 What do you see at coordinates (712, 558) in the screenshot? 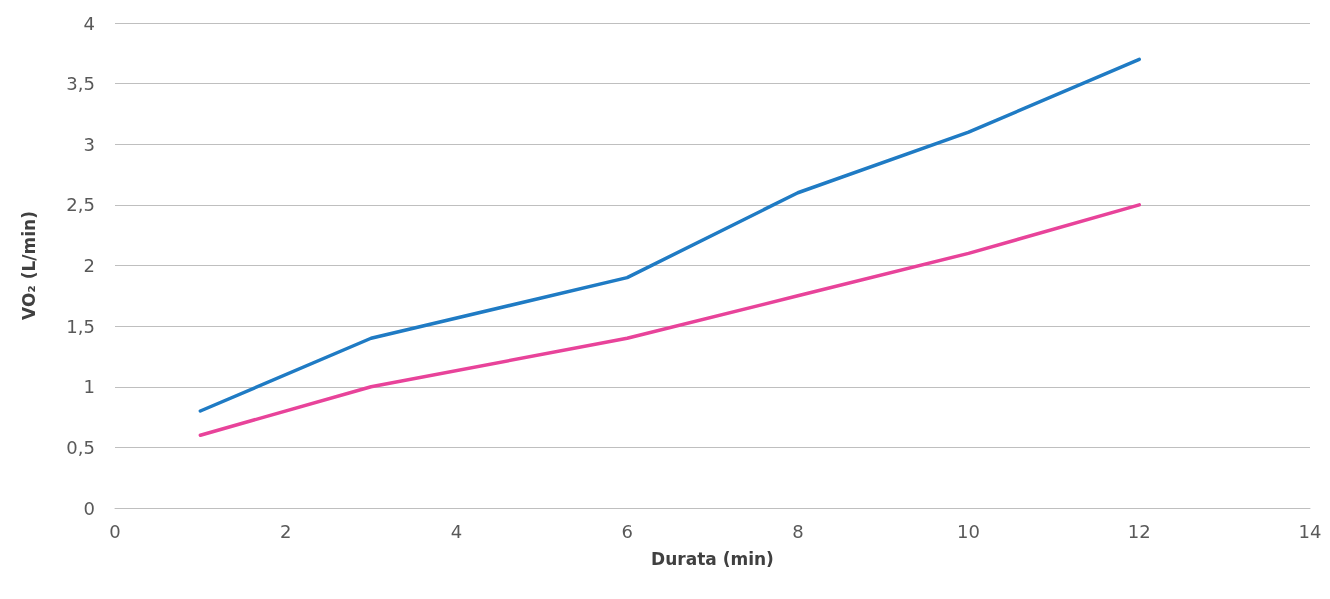
I see `x-axis-title: Durata (min)` at bounding box center [712, 558].